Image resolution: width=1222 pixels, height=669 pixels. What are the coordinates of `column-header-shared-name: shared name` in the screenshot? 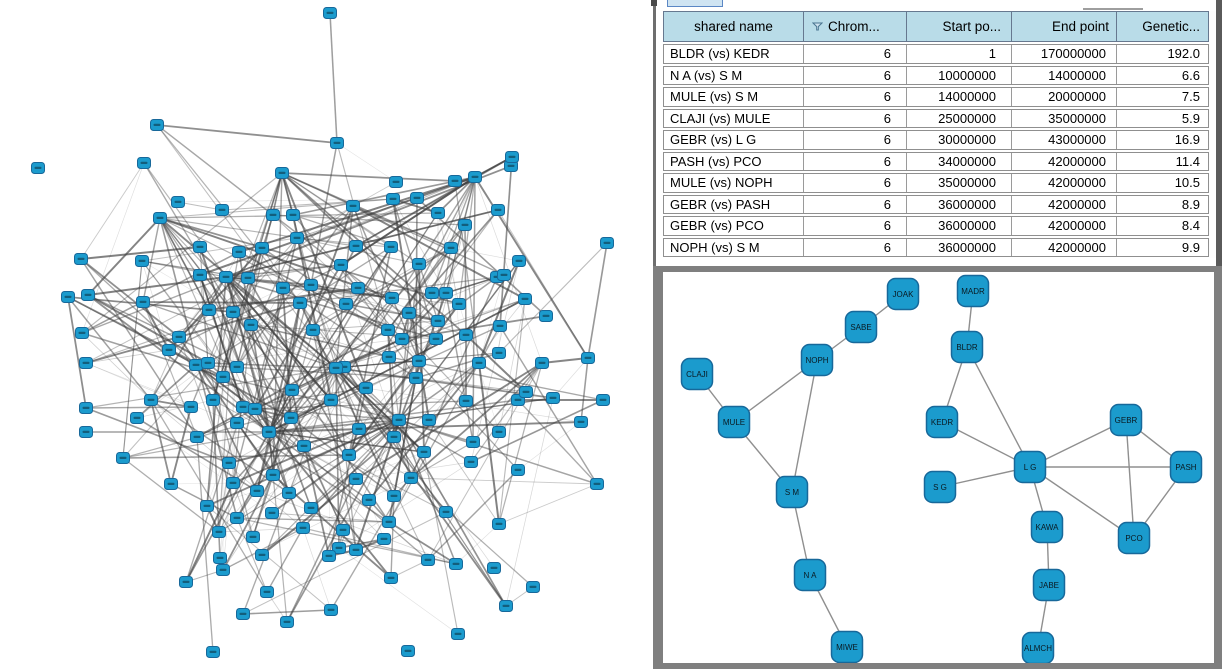 It's located at (733, 26).